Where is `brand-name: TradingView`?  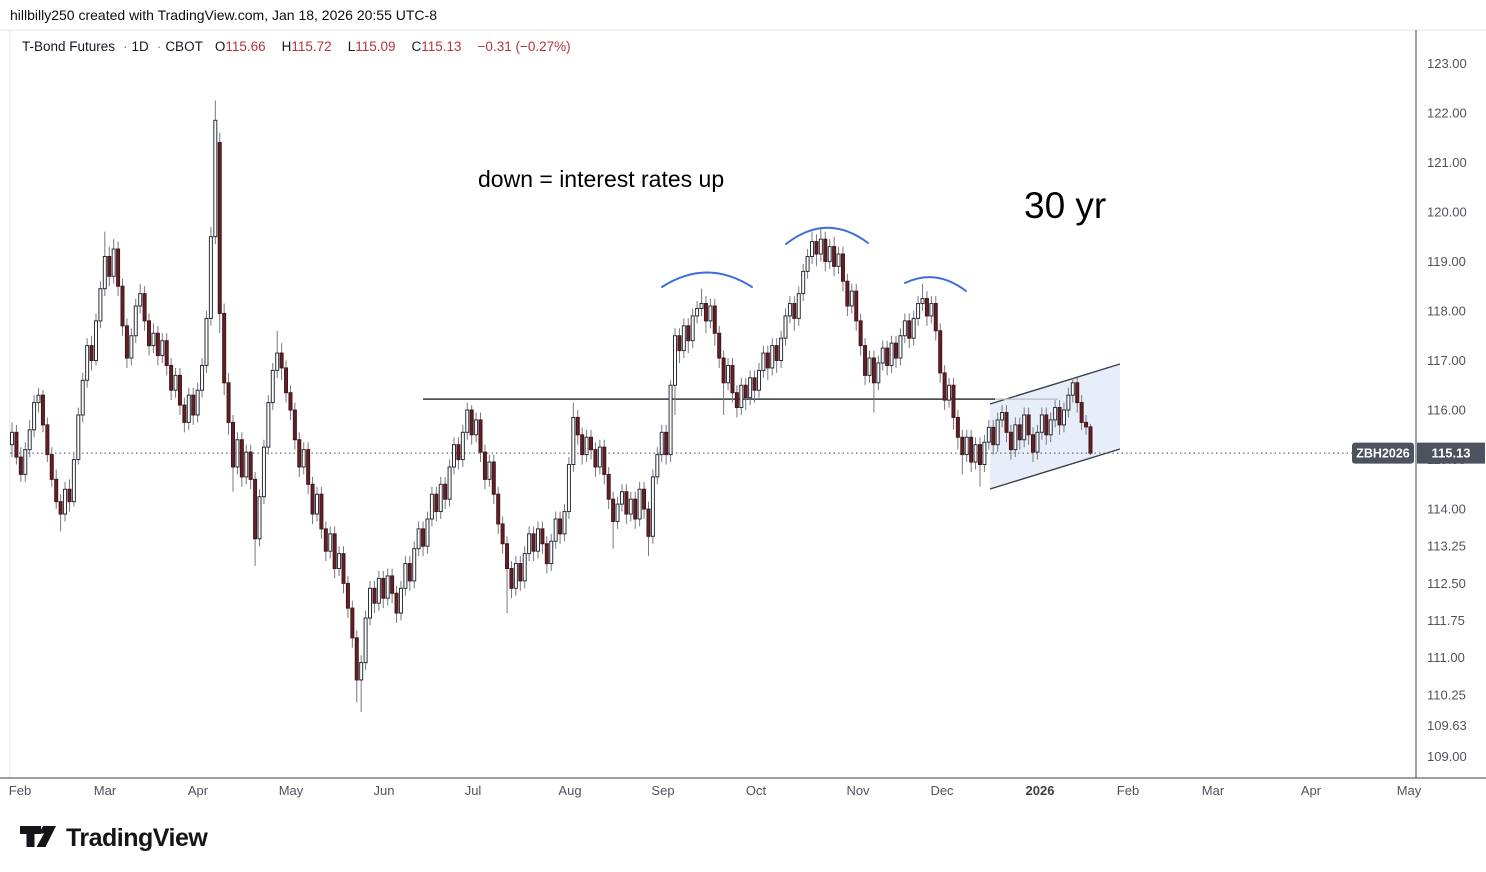
brand-name: TradingView is located at coordinates (137, 837).